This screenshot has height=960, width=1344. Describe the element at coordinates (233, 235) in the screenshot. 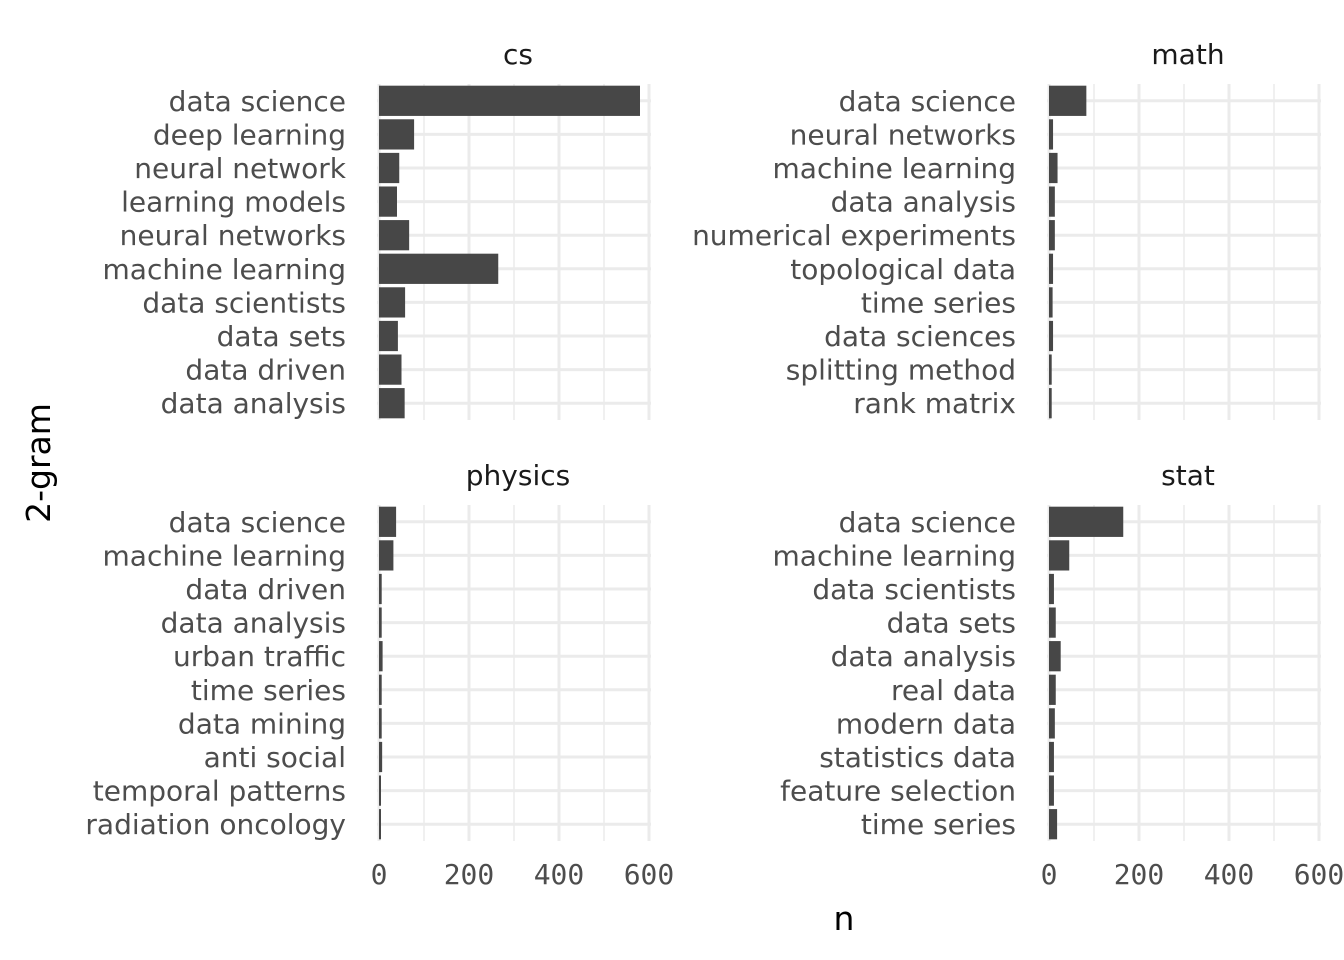

I see `category-label: neural networks` at that location.